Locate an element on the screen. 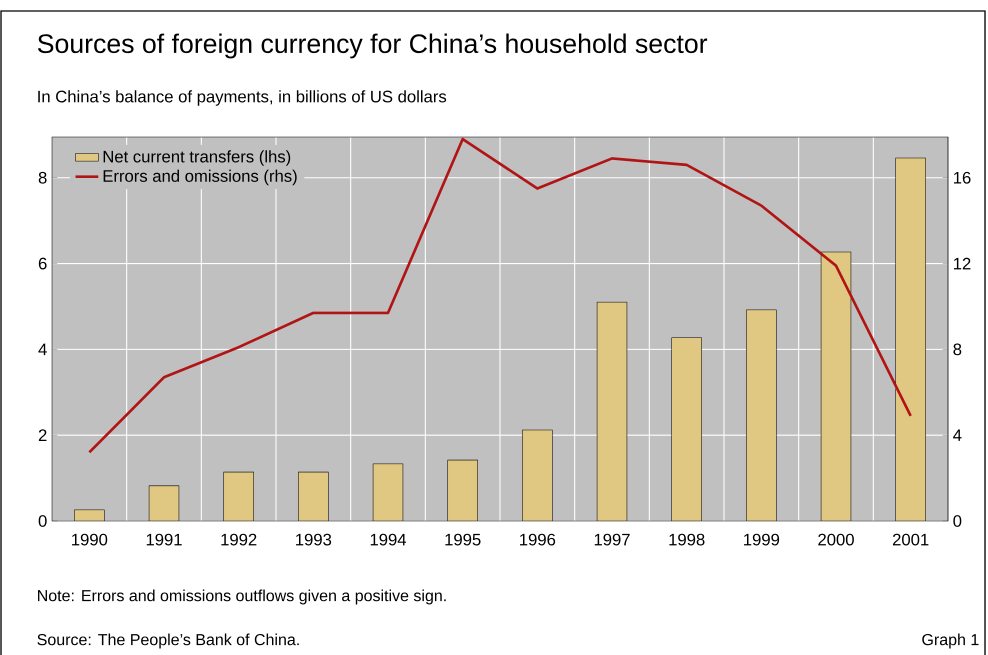  x-tick-label: 1992 is located at coordinates (238, 540).